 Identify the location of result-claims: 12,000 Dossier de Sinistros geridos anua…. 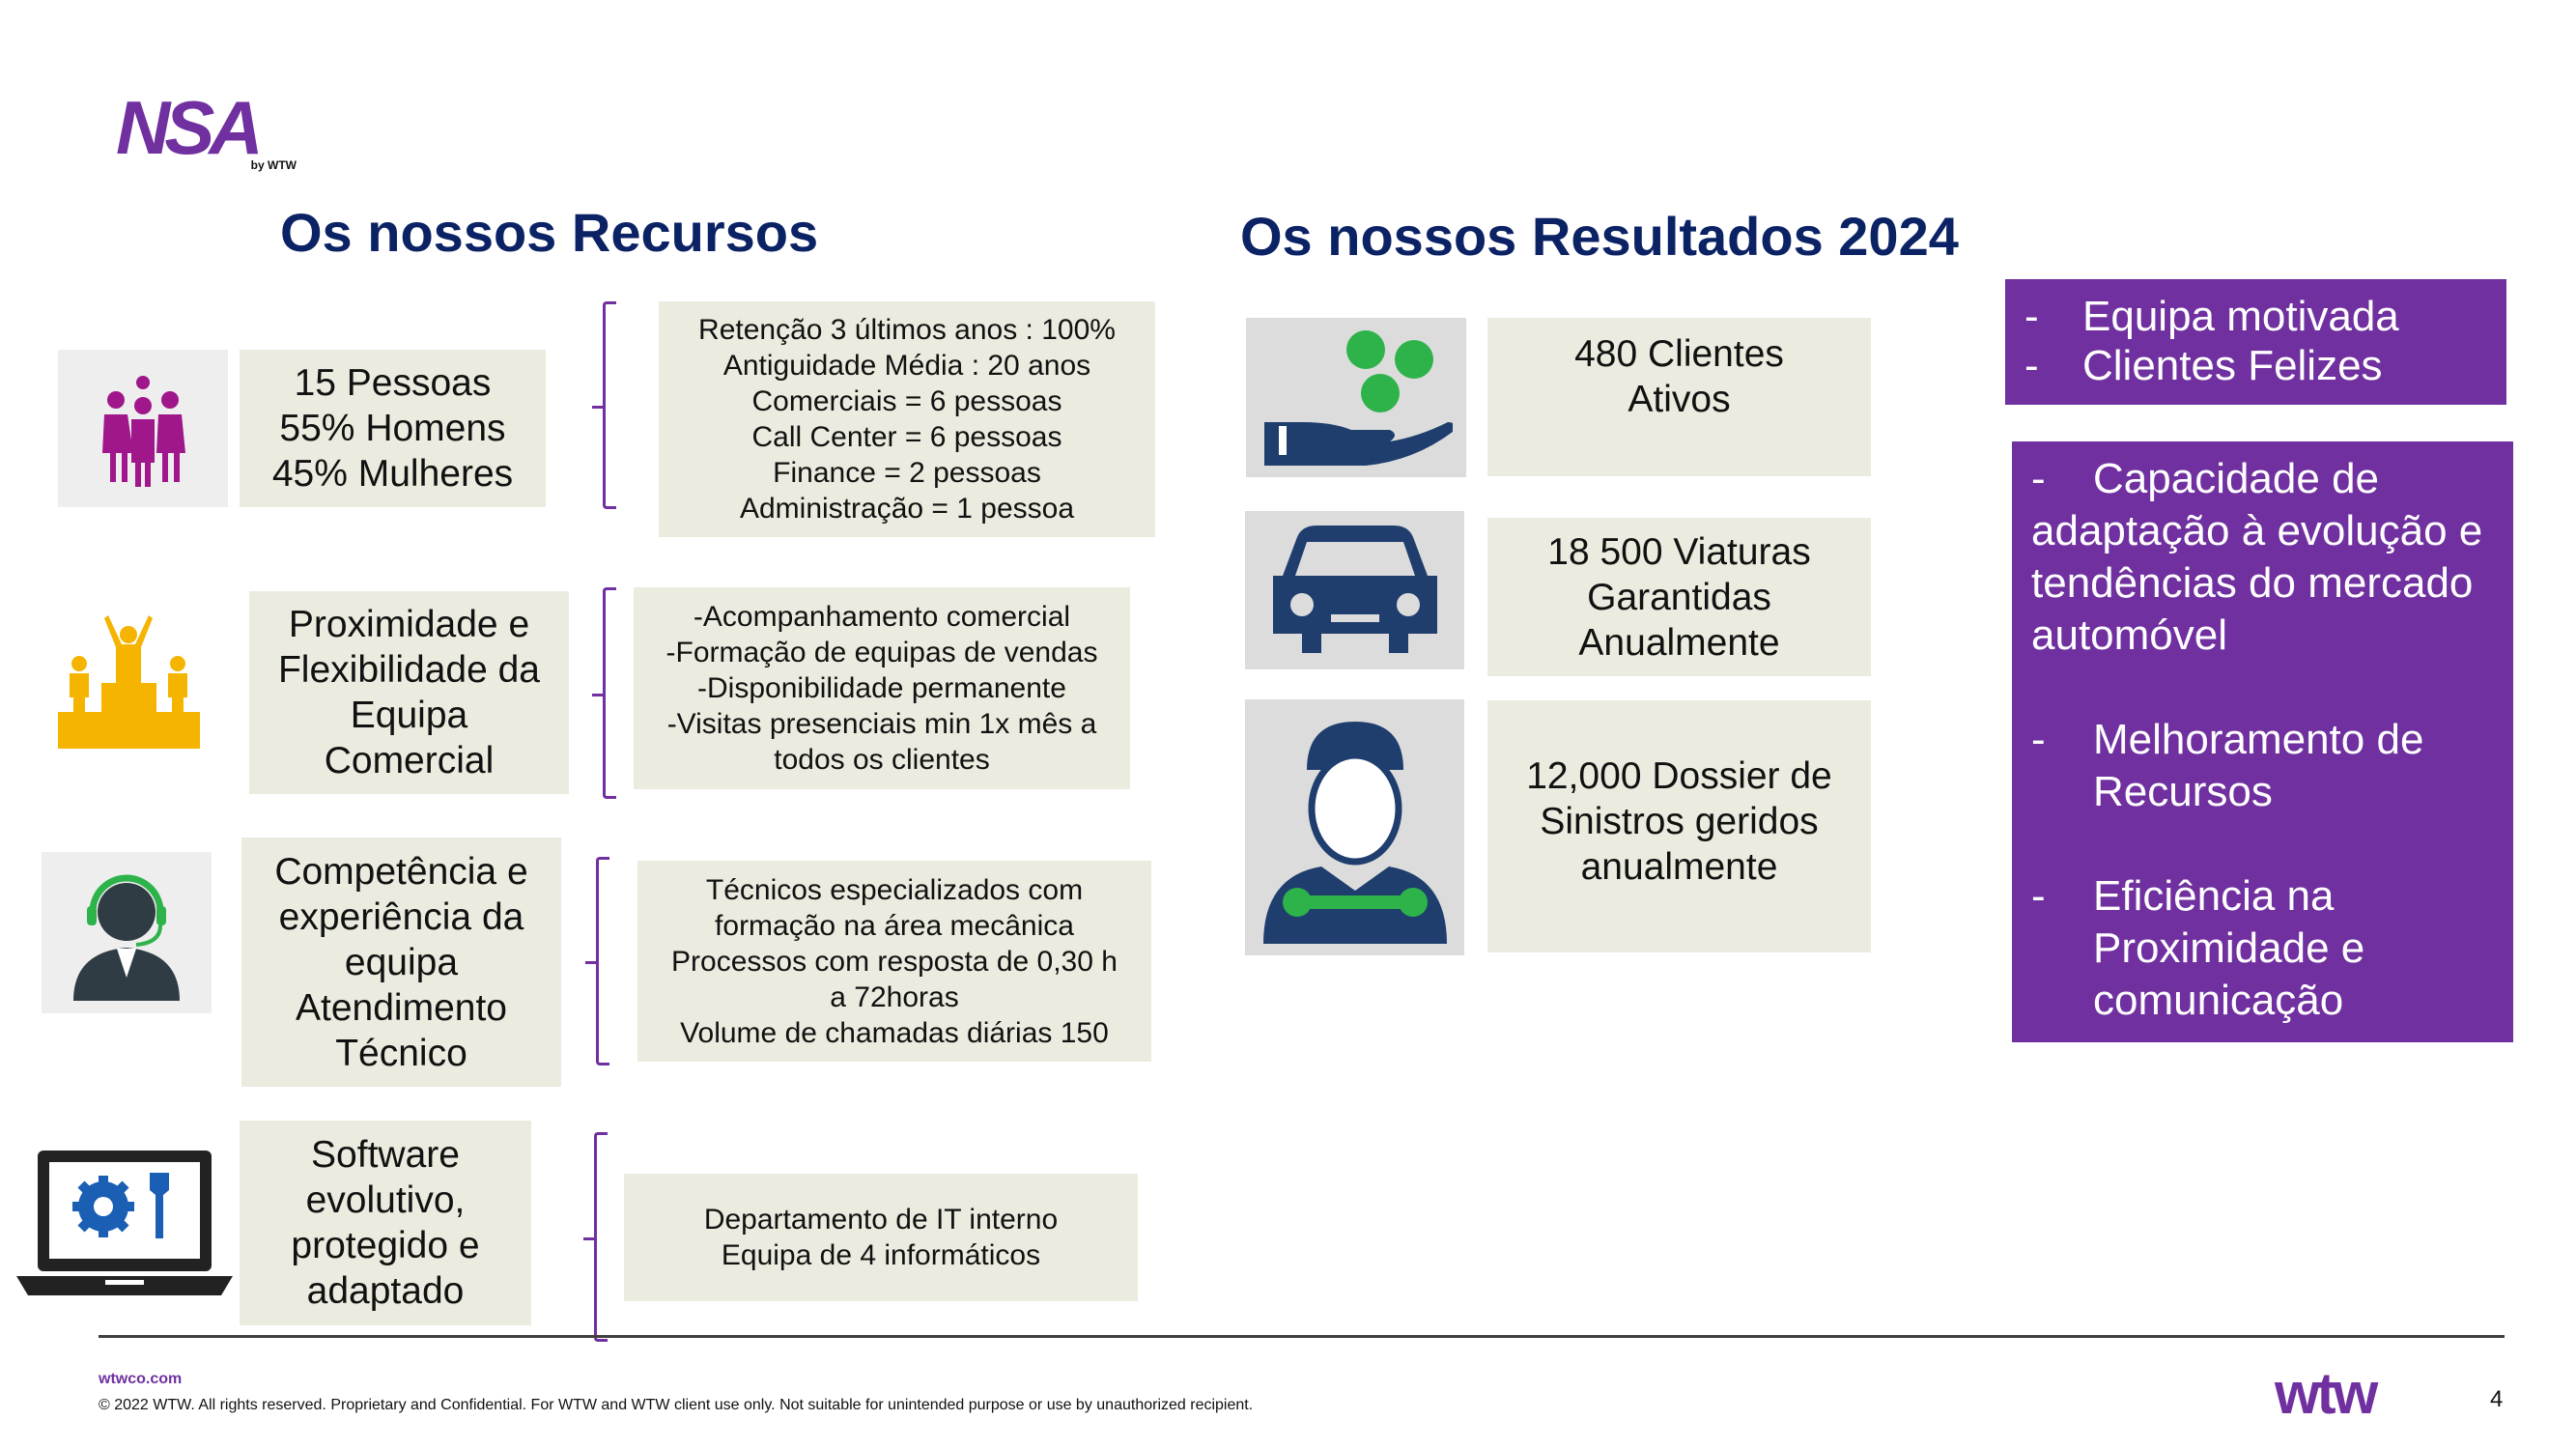
(1679, 826).